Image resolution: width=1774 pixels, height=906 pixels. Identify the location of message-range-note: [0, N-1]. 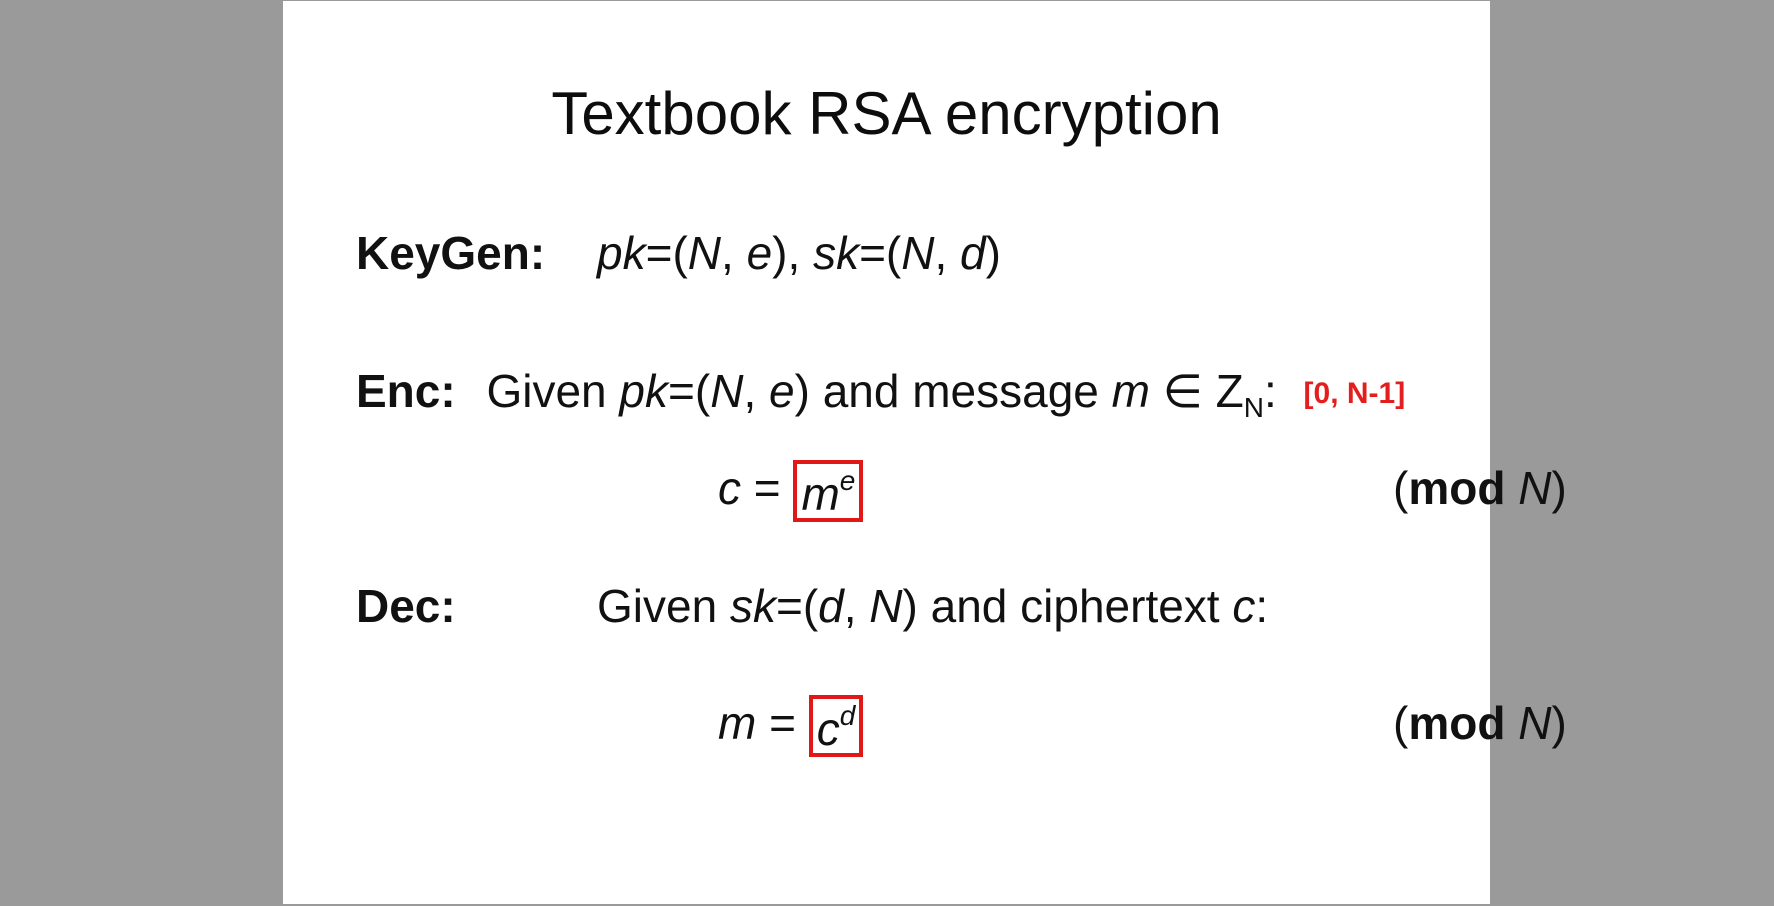
(1354, 393).